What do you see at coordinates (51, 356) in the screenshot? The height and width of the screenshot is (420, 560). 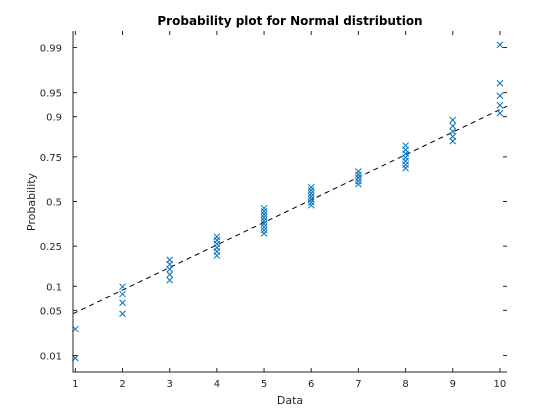 I see `y-tick-label: 0.01` at bounding box center [51, 356].